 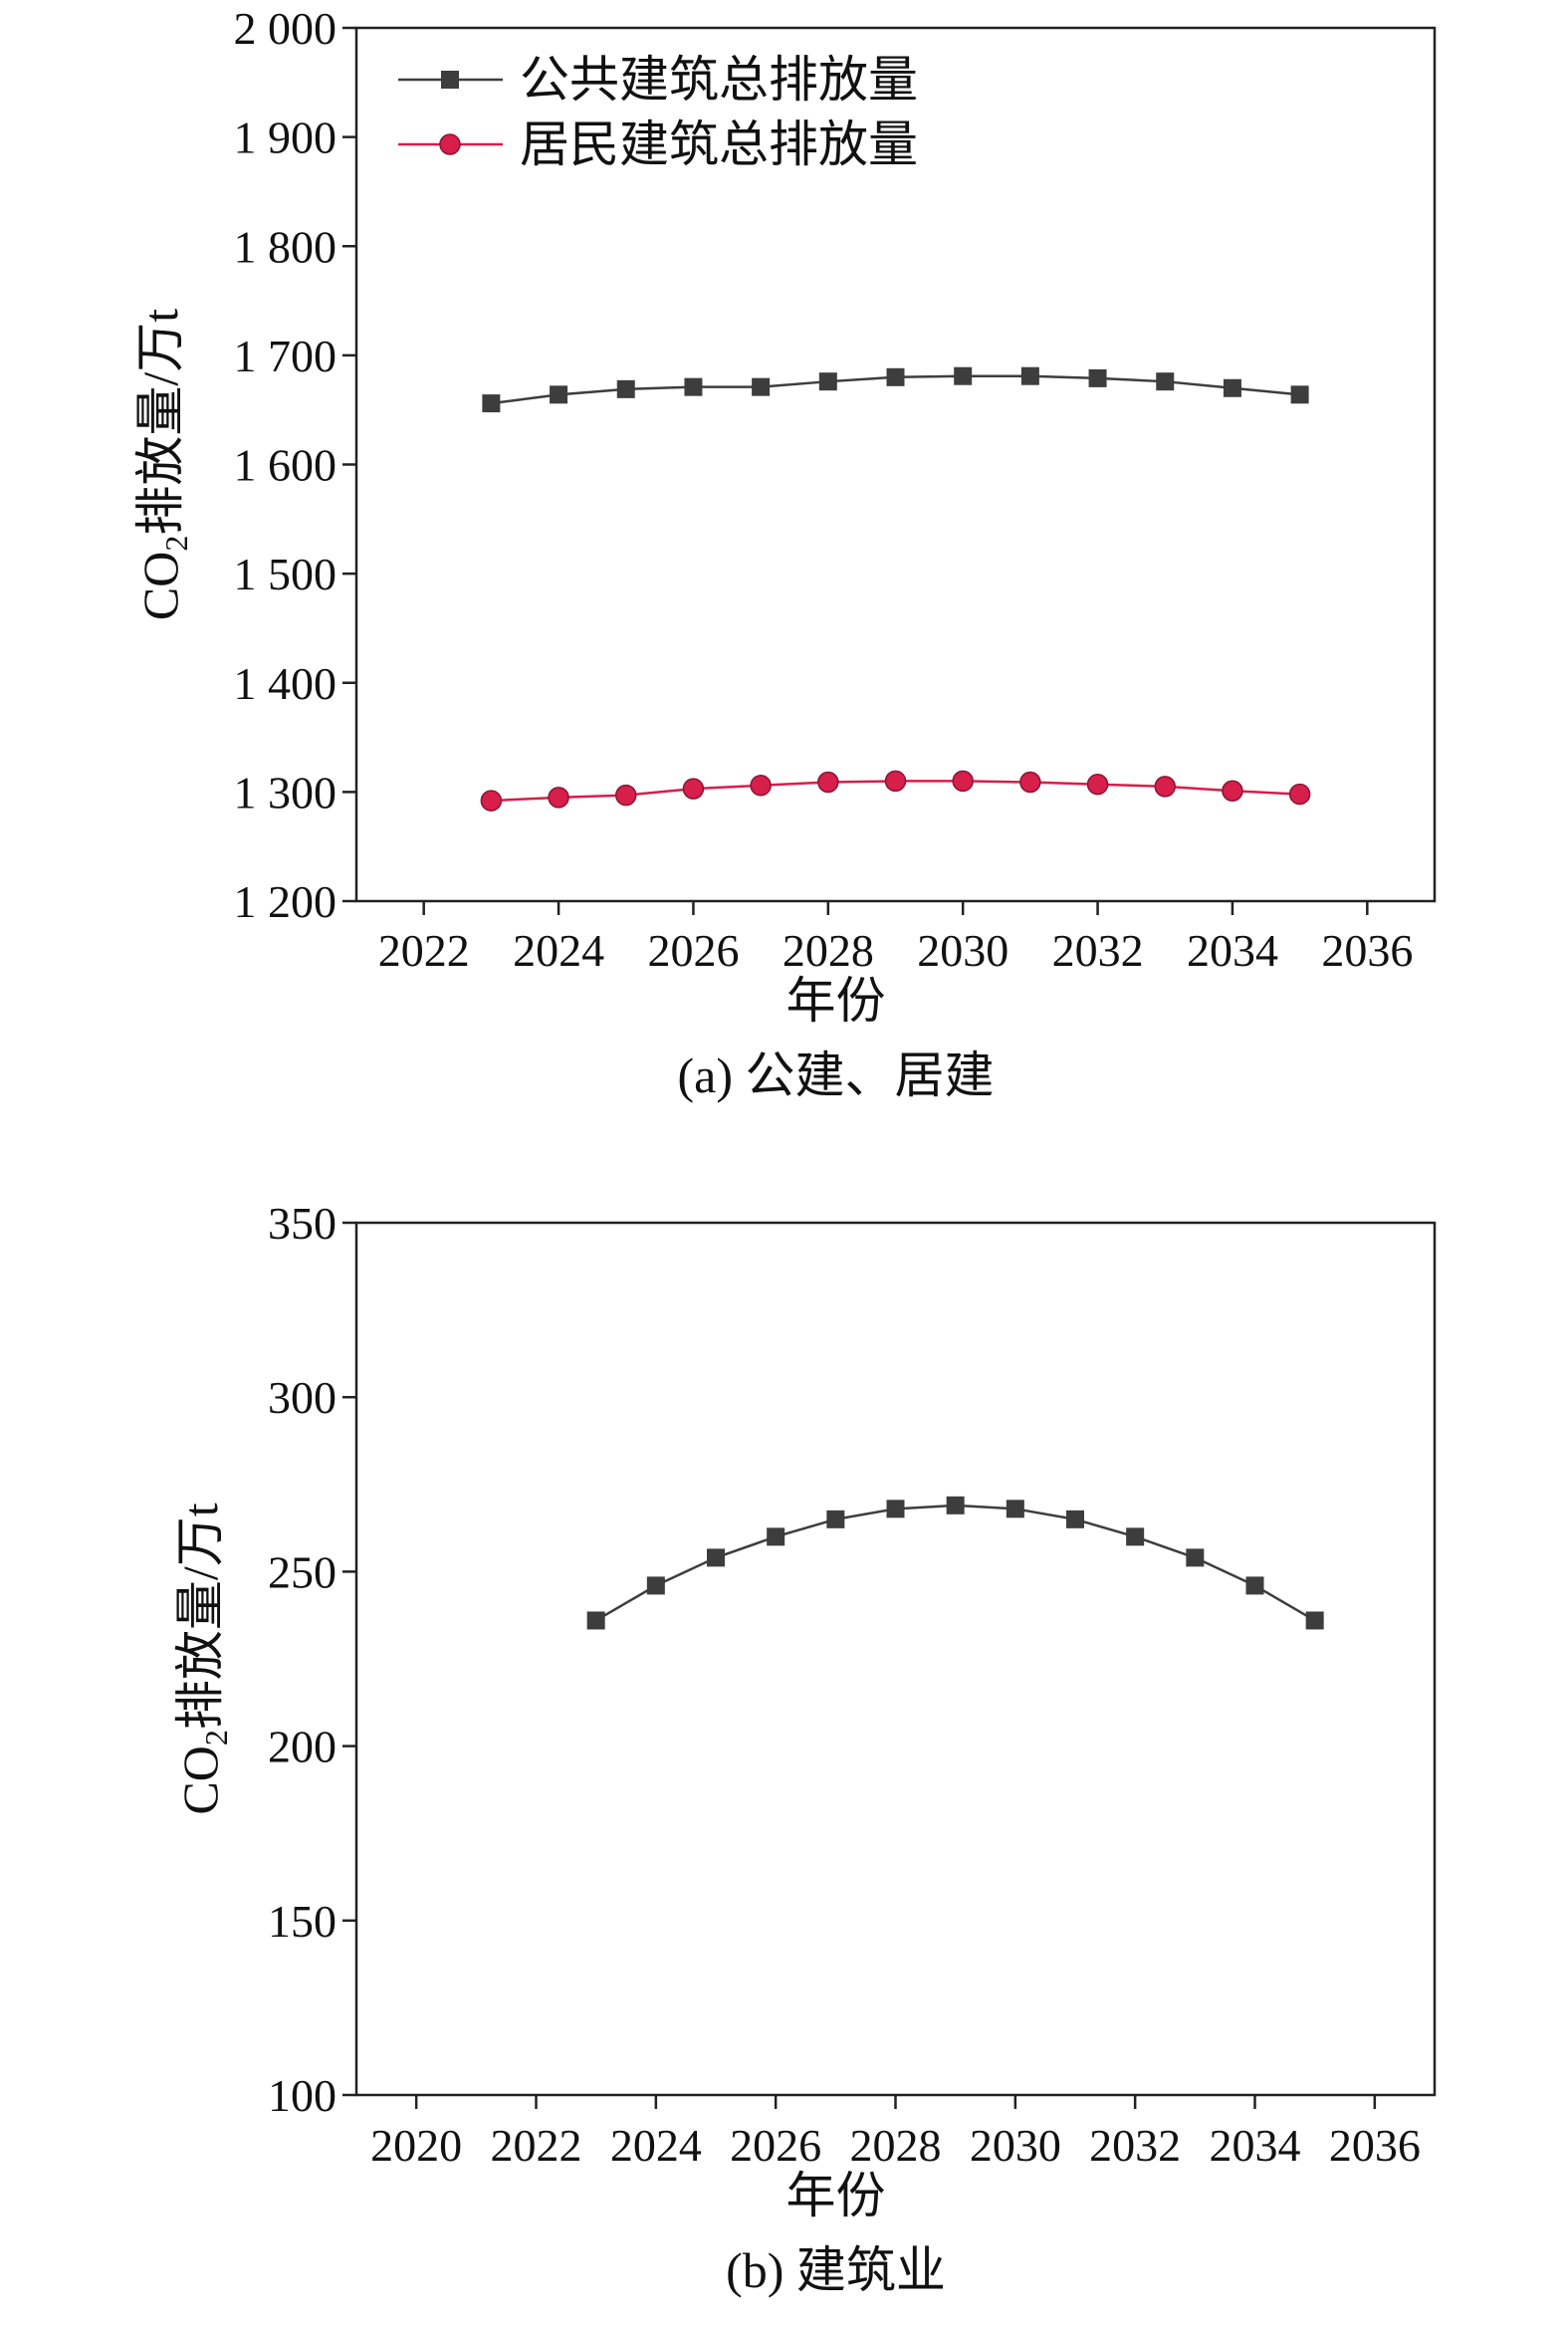 I want to click on y-tick-label: 1 300, so click(x=286, y=792).